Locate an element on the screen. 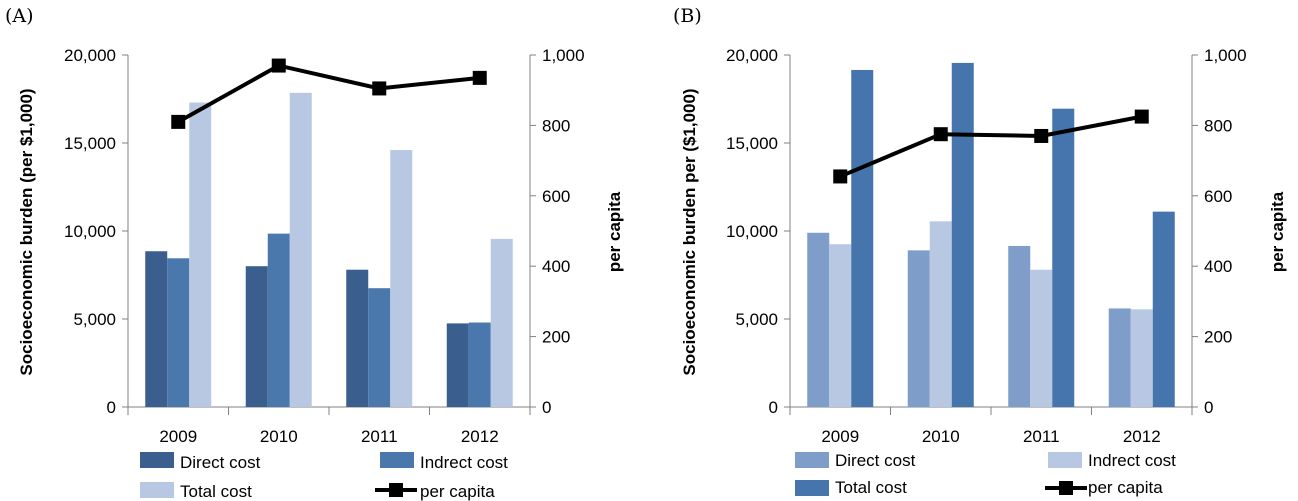 This screenshot has width=1298, height=501. panel-a-y-tick-label: 15,000 is located at coordinates (90, 143).